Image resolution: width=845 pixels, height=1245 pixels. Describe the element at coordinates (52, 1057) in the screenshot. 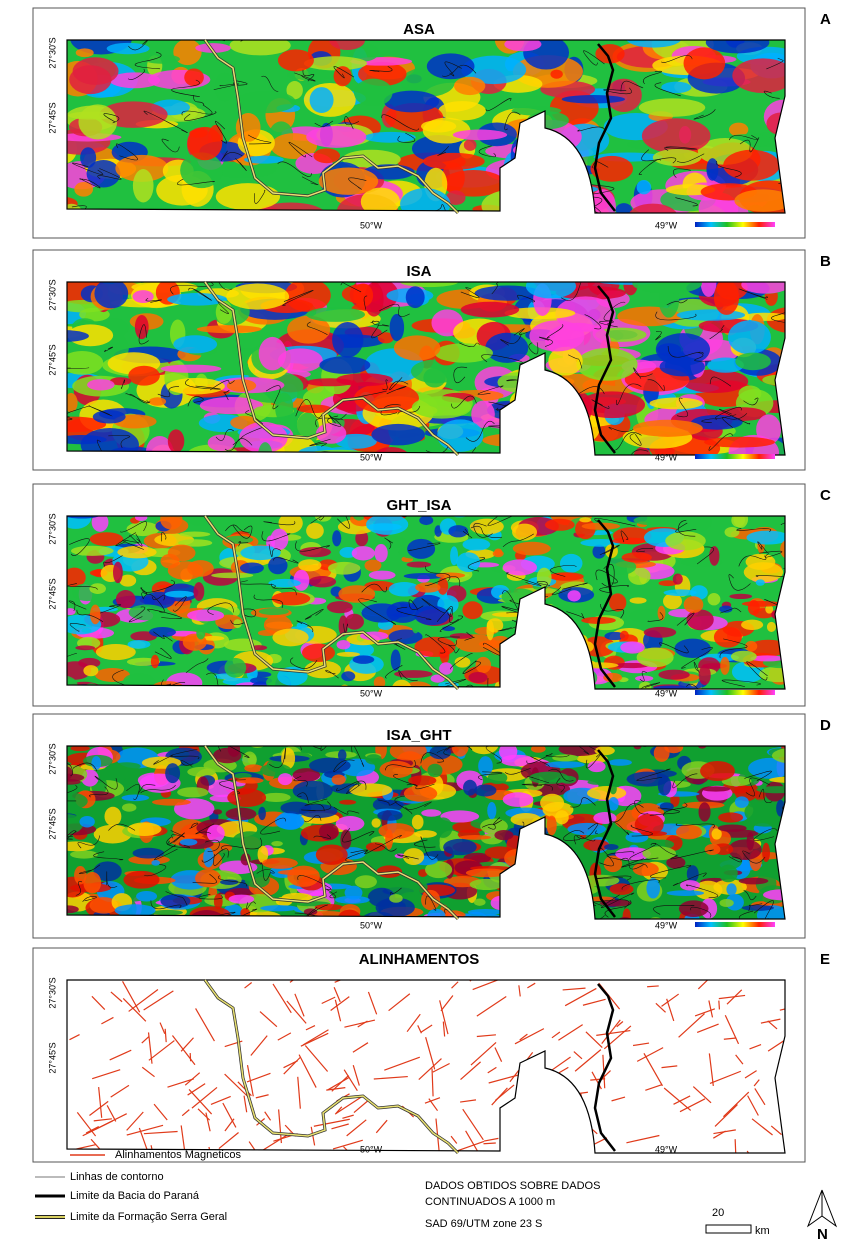

I see `lat-label: 27°45'S` at that location.